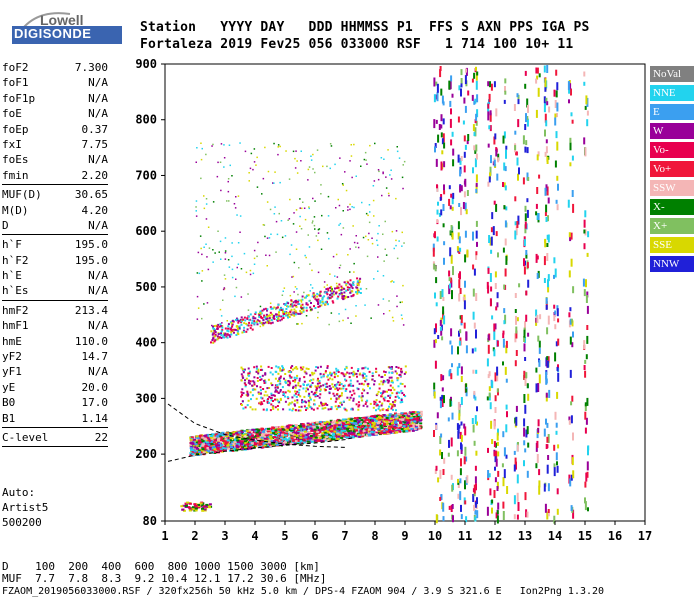  What do you see at coordinates (95, 175) in the screenshot?
I see `param-value: 2.20` at bounding box center [95, 175].